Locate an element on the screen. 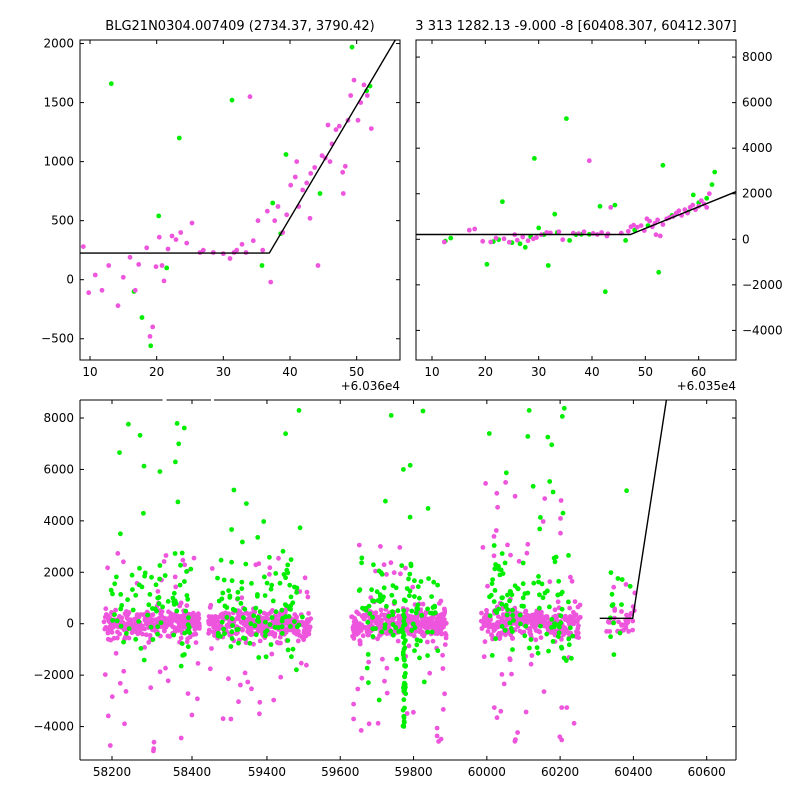  x-tick-label: 60000 is located at coordinates (487, 772).